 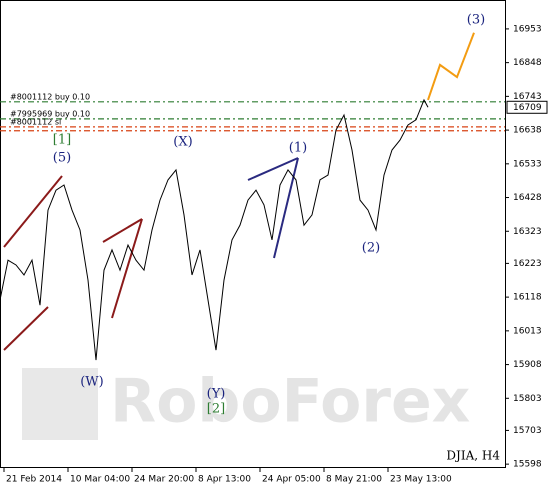 What do you see at coordinates (527, 97) in the screenshot?
I see `y-tick-label: 16743` at bounding box center [527, 97].